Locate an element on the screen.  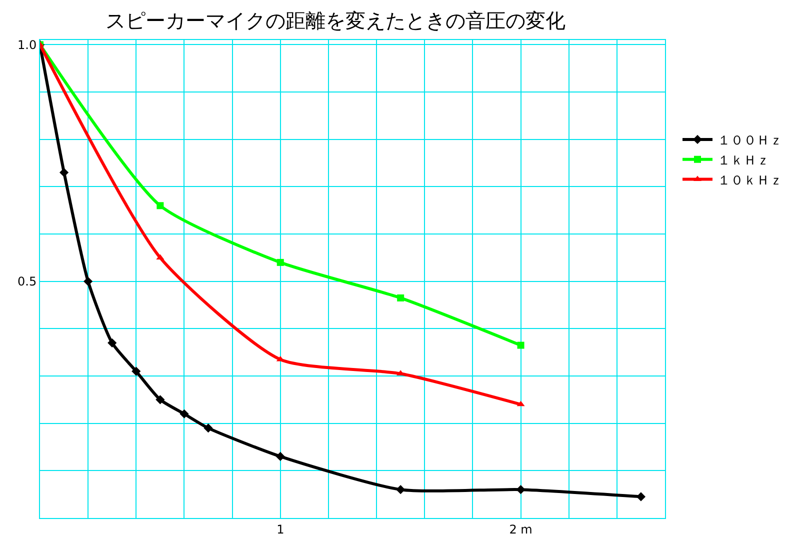
x-tick-label: 2 m is located at coordinates (520, 529).